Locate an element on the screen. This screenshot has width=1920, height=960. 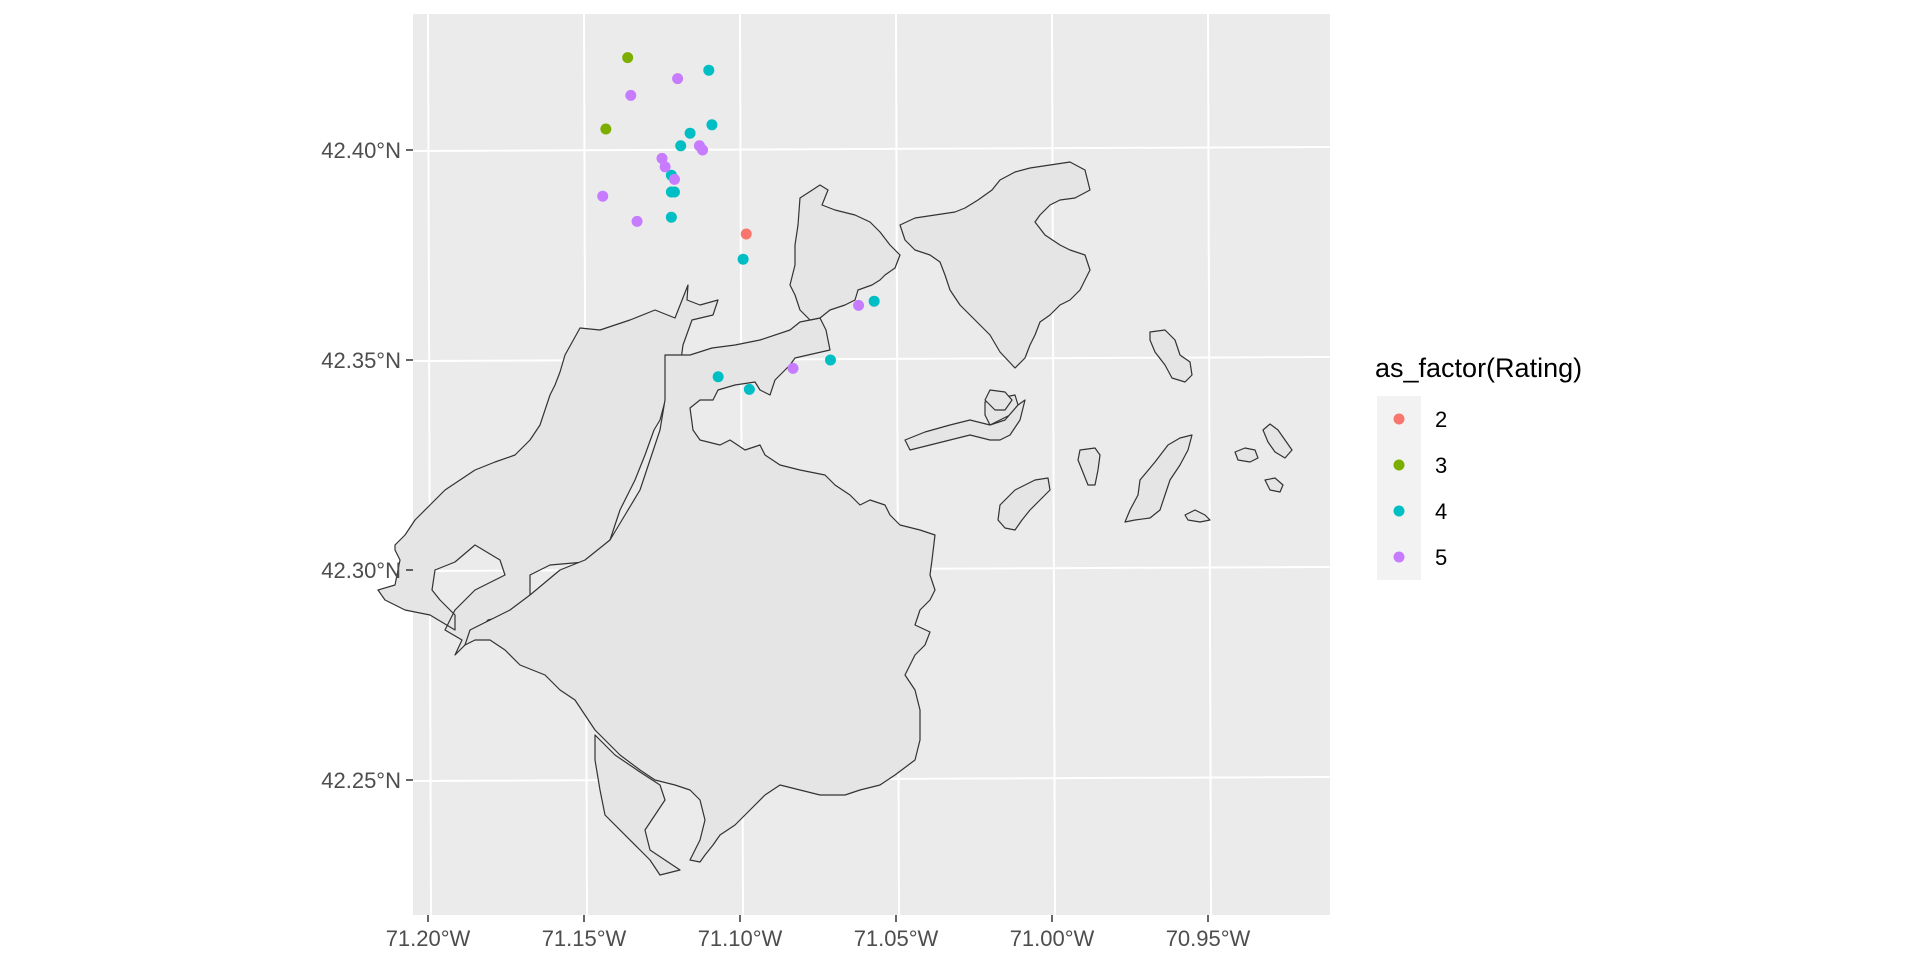
east-boston is located at coordinates (995, 265).